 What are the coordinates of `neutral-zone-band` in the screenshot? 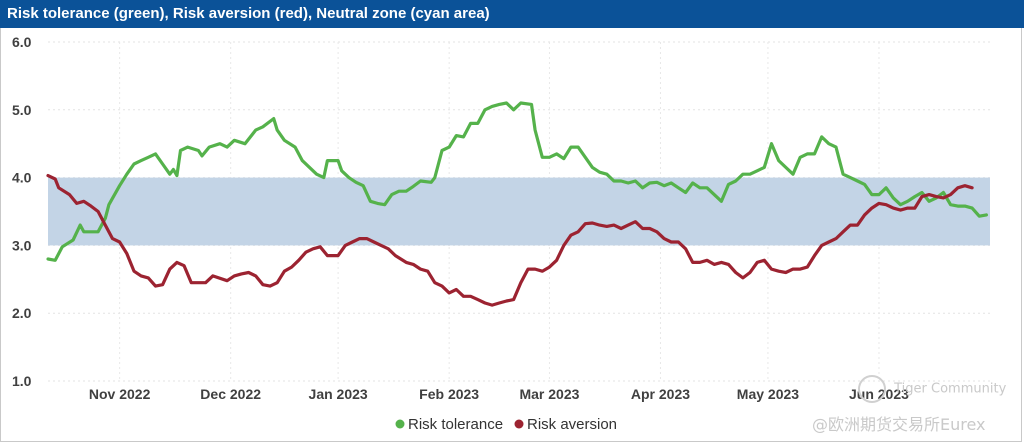 It's located at (519, 211).